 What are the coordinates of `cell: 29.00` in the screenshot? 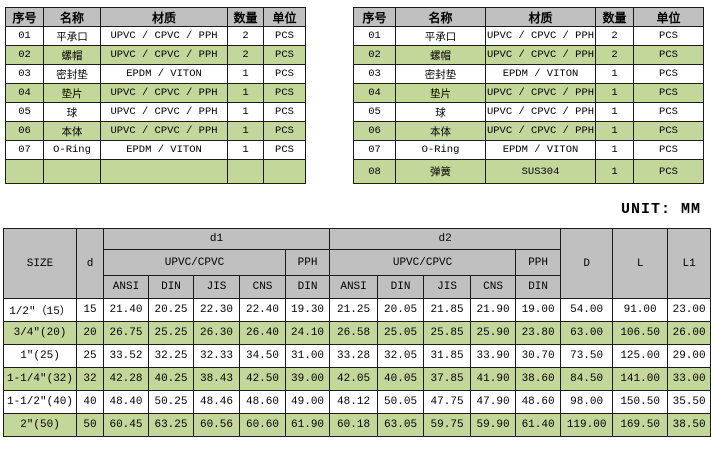 It's located at (689, 356).